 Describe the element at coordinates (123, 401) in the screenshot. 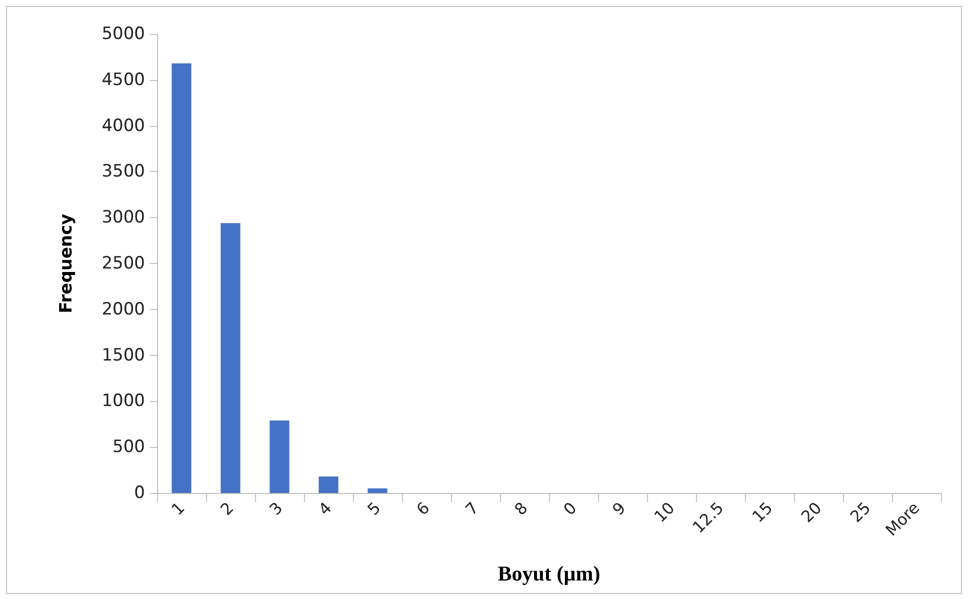

I see `y-tick-label: 1000` at that location.